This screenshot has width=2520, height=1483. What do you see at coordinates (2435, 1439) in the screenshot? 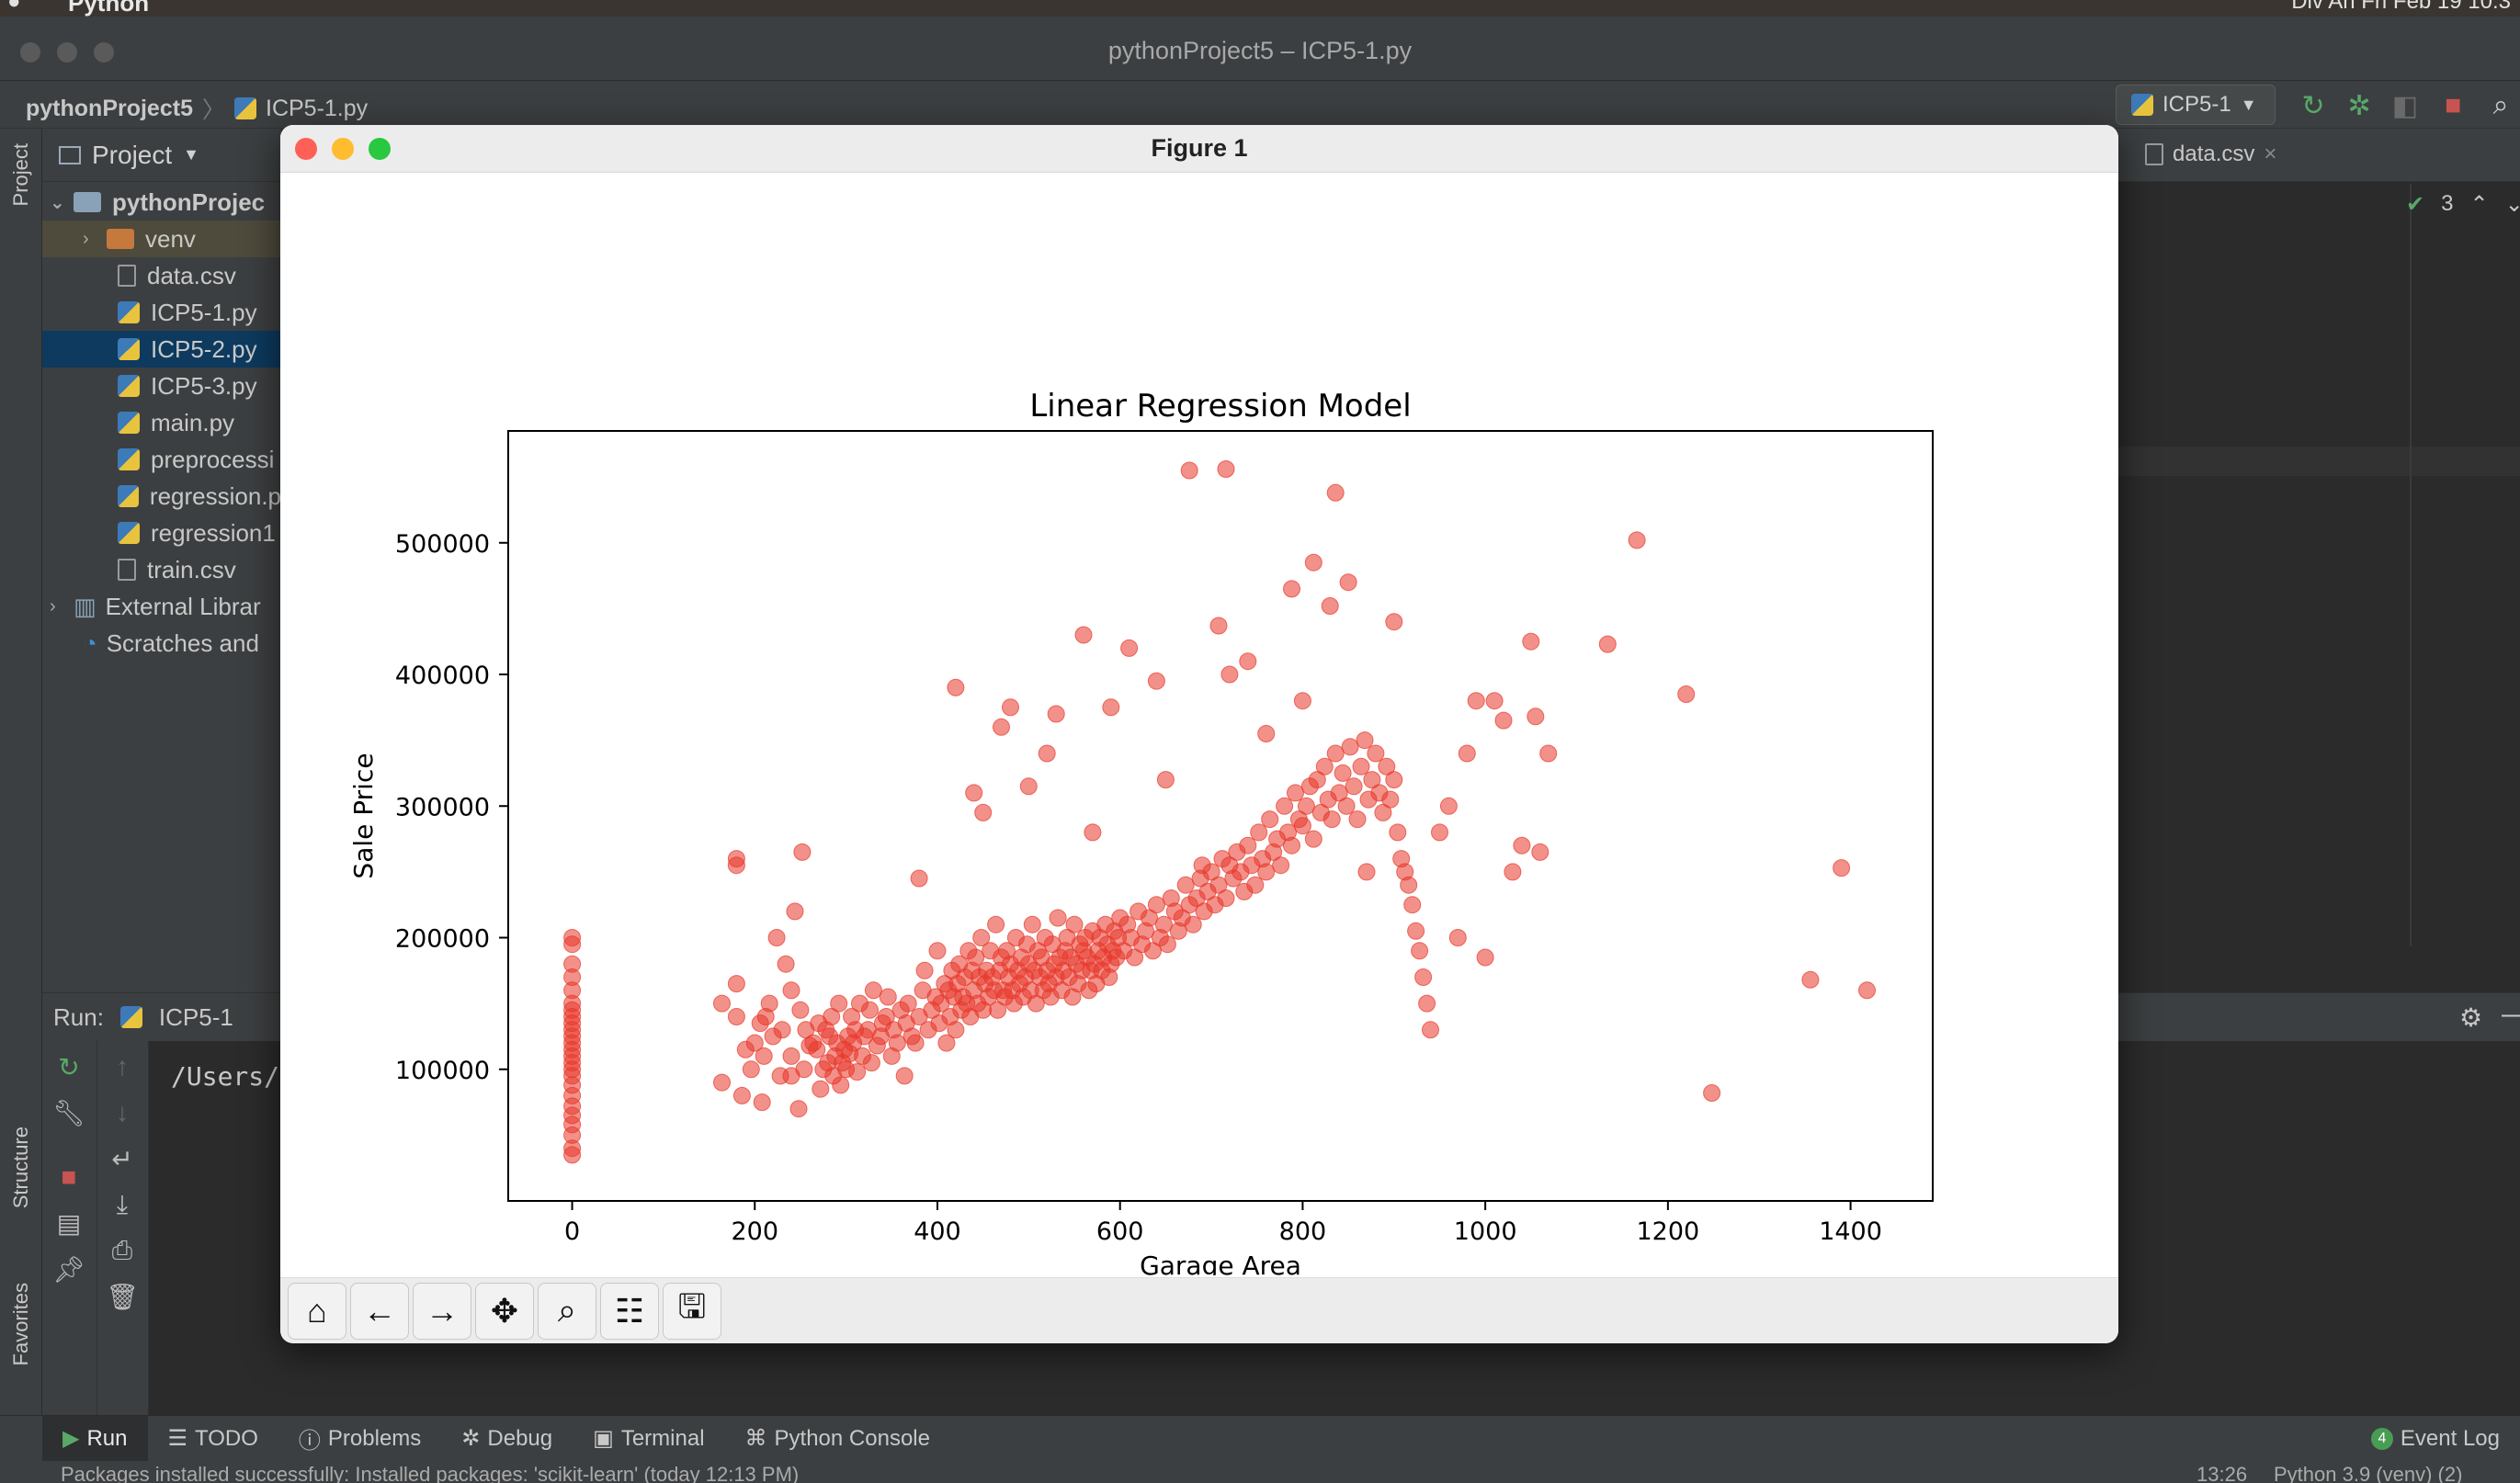
I see `event-log-button: 4 Event Log` at bounding box center [2435, 1439].